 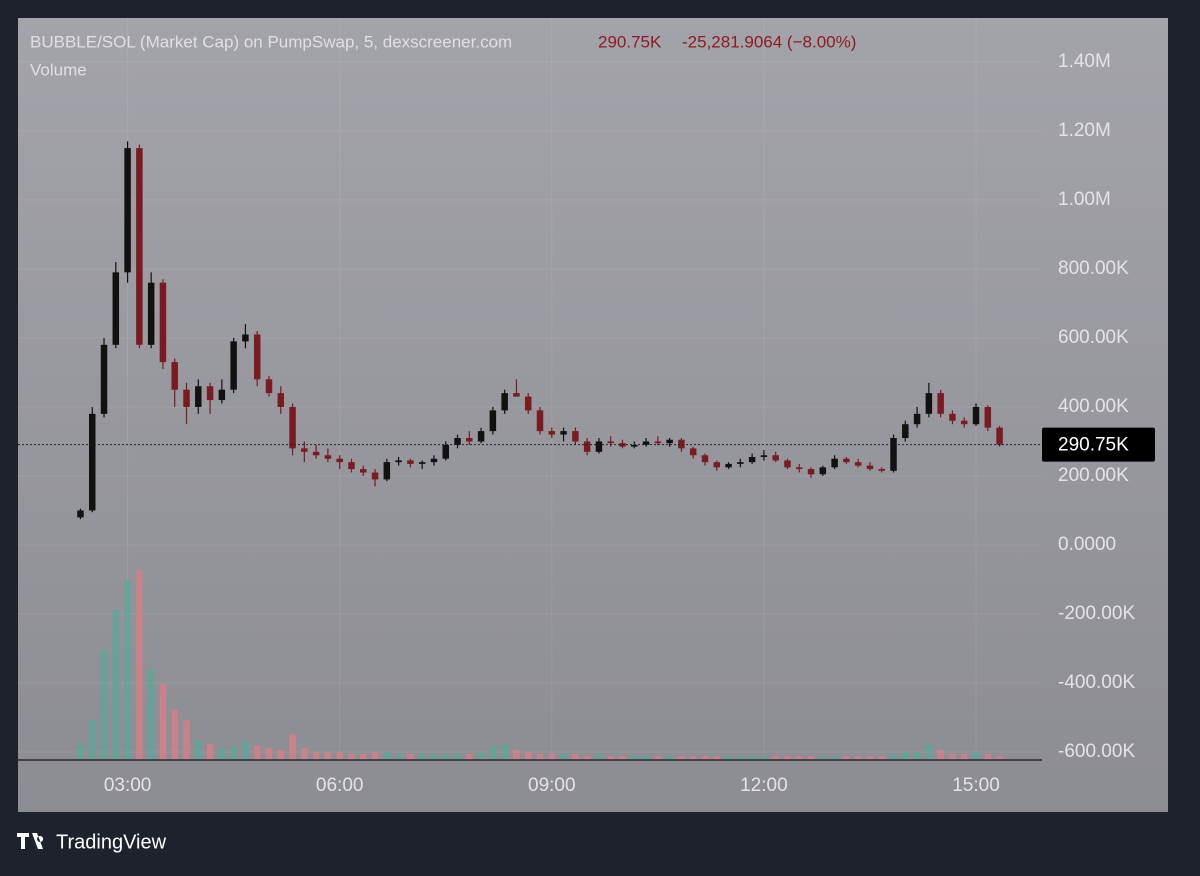 I want to click on y-tick-label: 800.00K, so click(x=1093, y=268).